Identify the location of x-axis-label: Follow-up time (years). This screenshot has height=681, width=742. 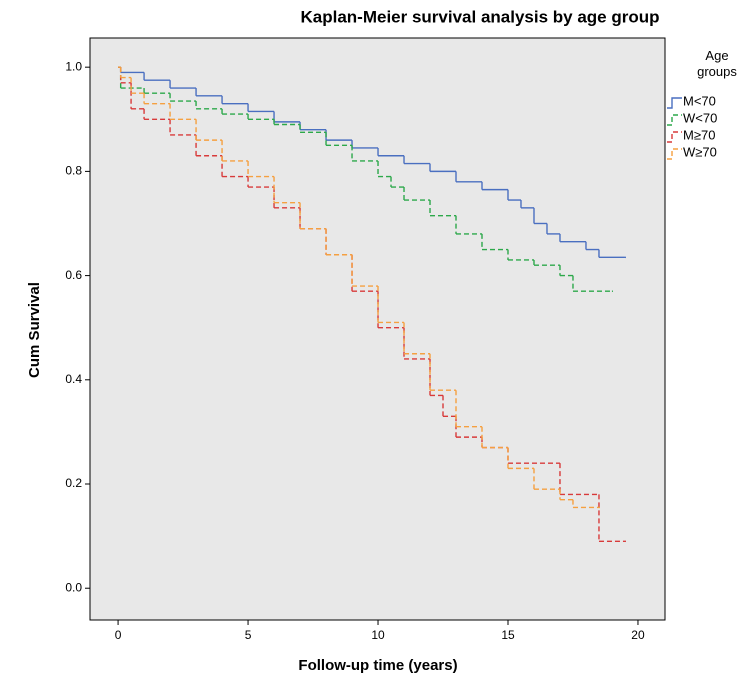
(377, 665).